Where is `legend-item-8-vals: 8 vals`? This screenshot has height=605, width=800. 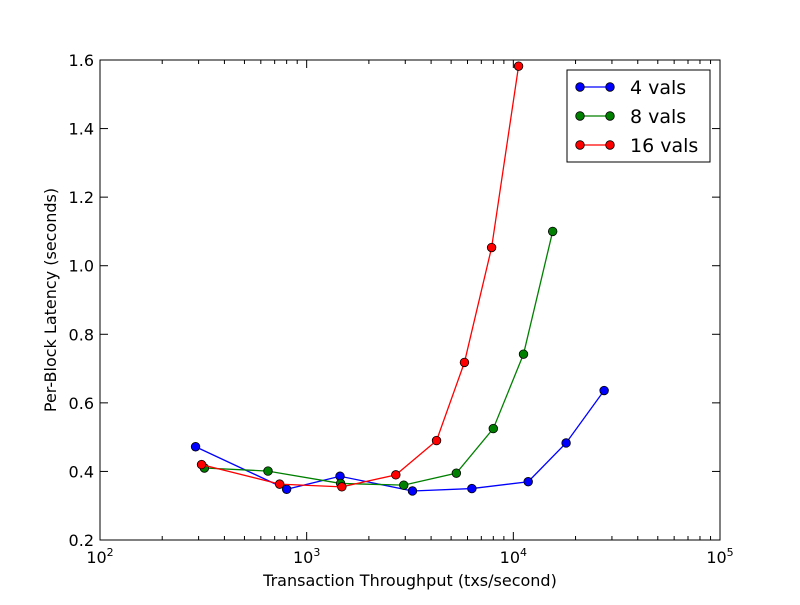 legend-item-8-vals: 8 vals is located at coordinates (630, 117).